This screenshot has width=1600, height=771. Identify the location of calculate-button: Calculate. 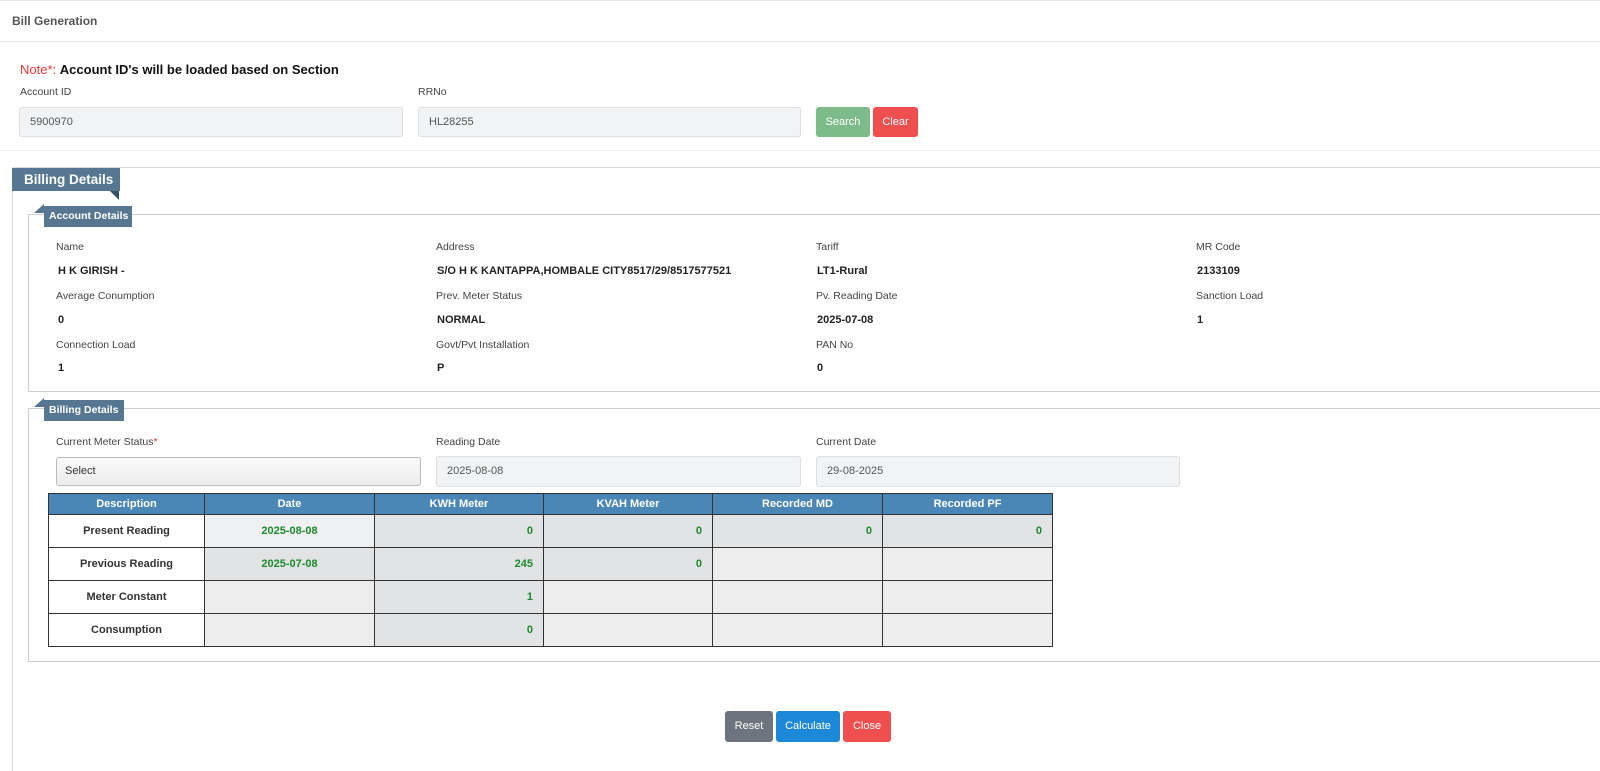
(808, 726).